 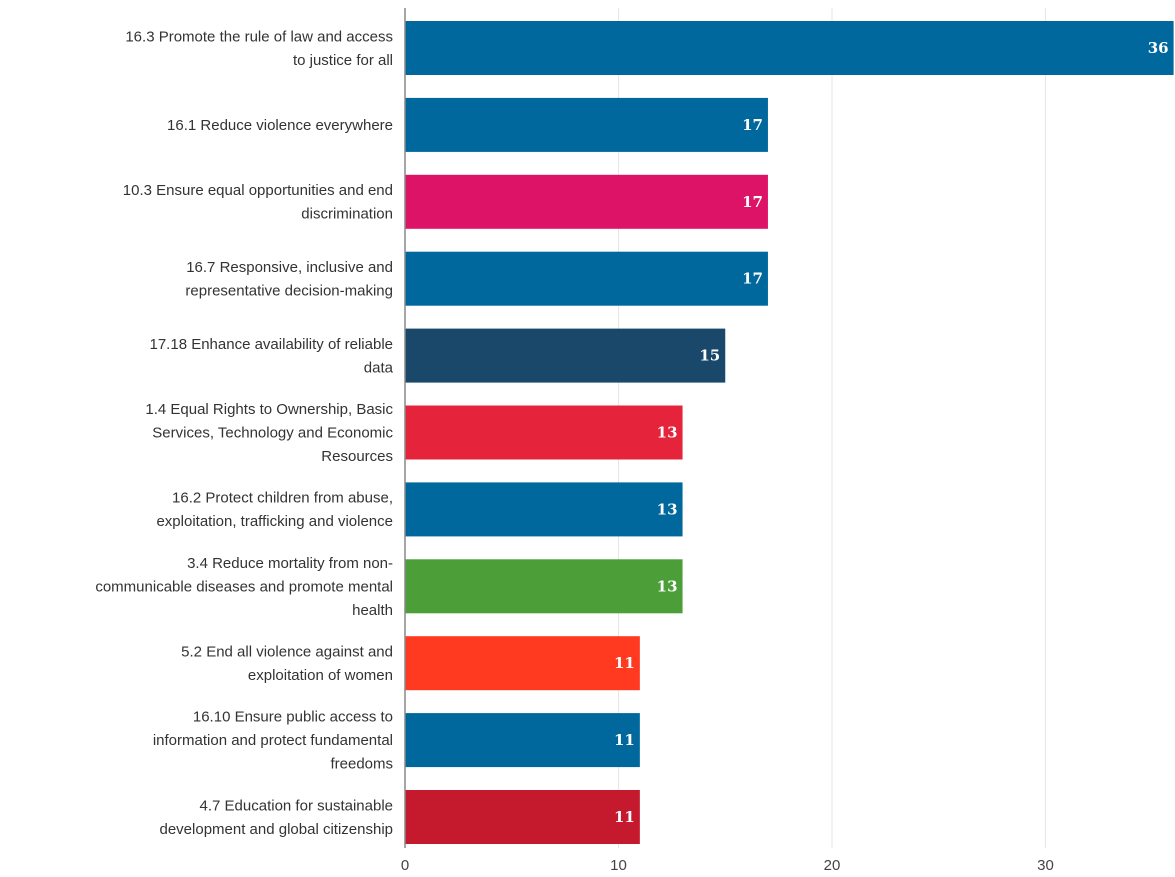 What do you see at coordinates (343, 60) in the screenshot?
I see `category-label-line: to justice for all` at bounding box center [343, 60].